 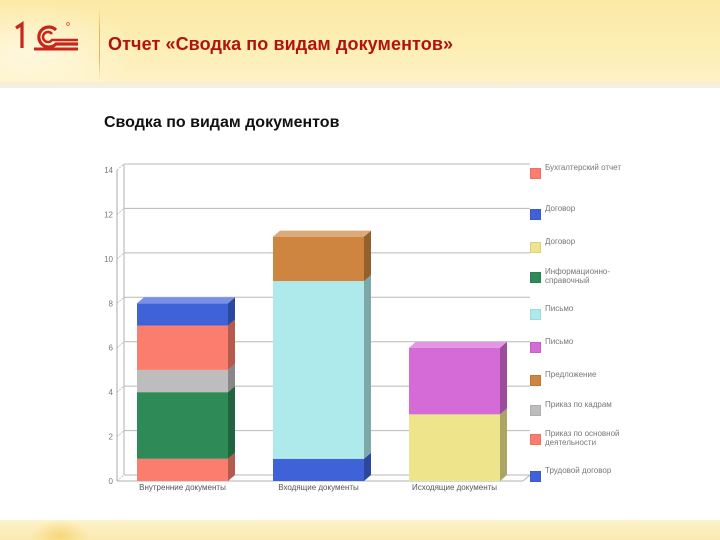 What do you see at coordinates (46, 36) in the screenshot?
I see `1c-logo-icon` at bounding box center [46, 36].